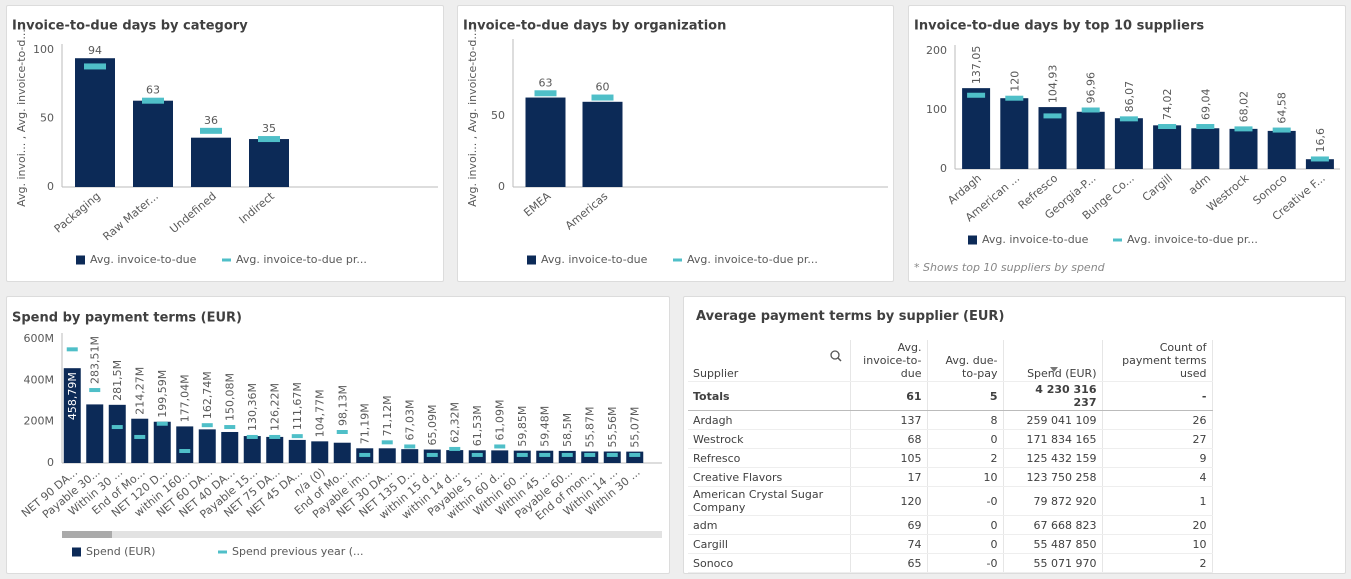 The width and height of the screenshot is (1351, 579). I want to click on y-tick-label: 200, so click(936, 50).